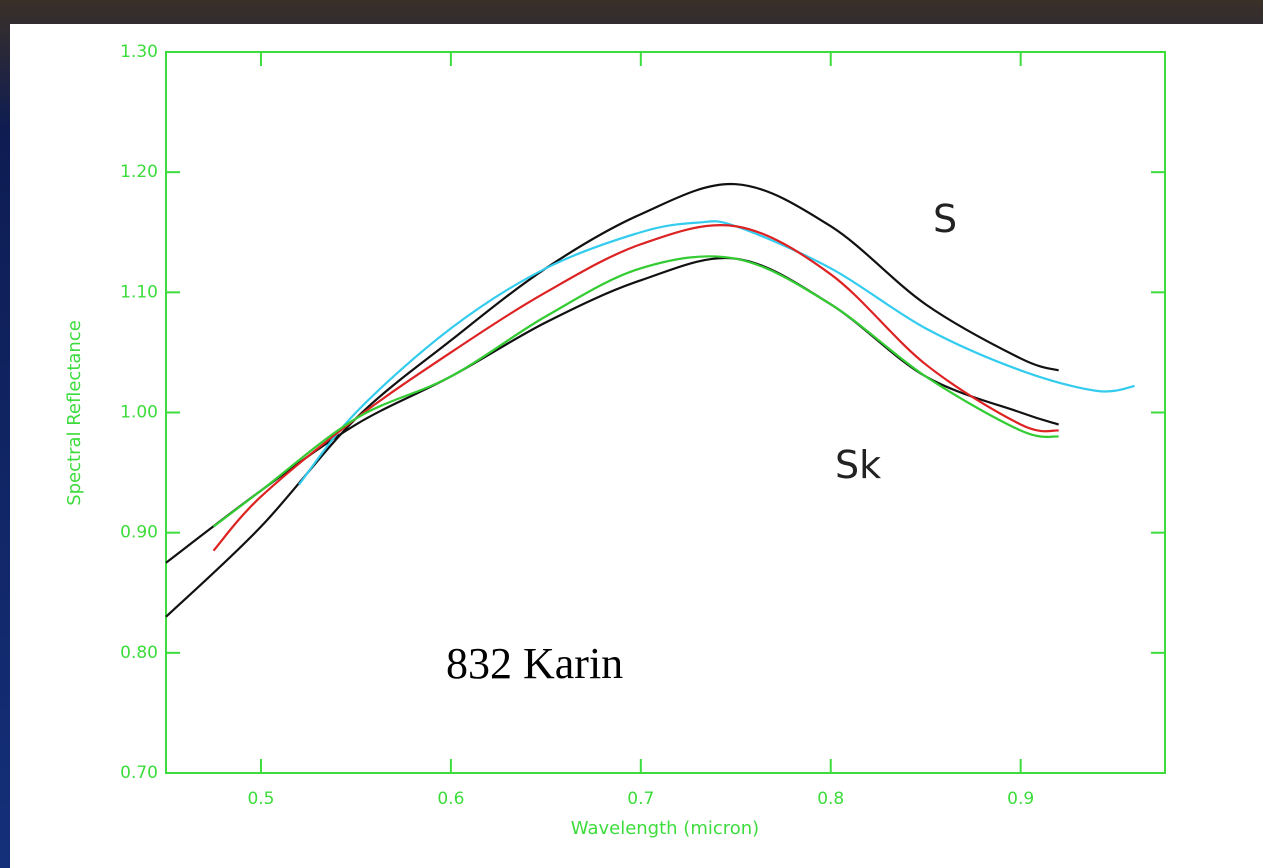 This screenshot has height=868, width=1263. I want to click on y-axis-label: Spectral Reflectance, so click(74, 413).